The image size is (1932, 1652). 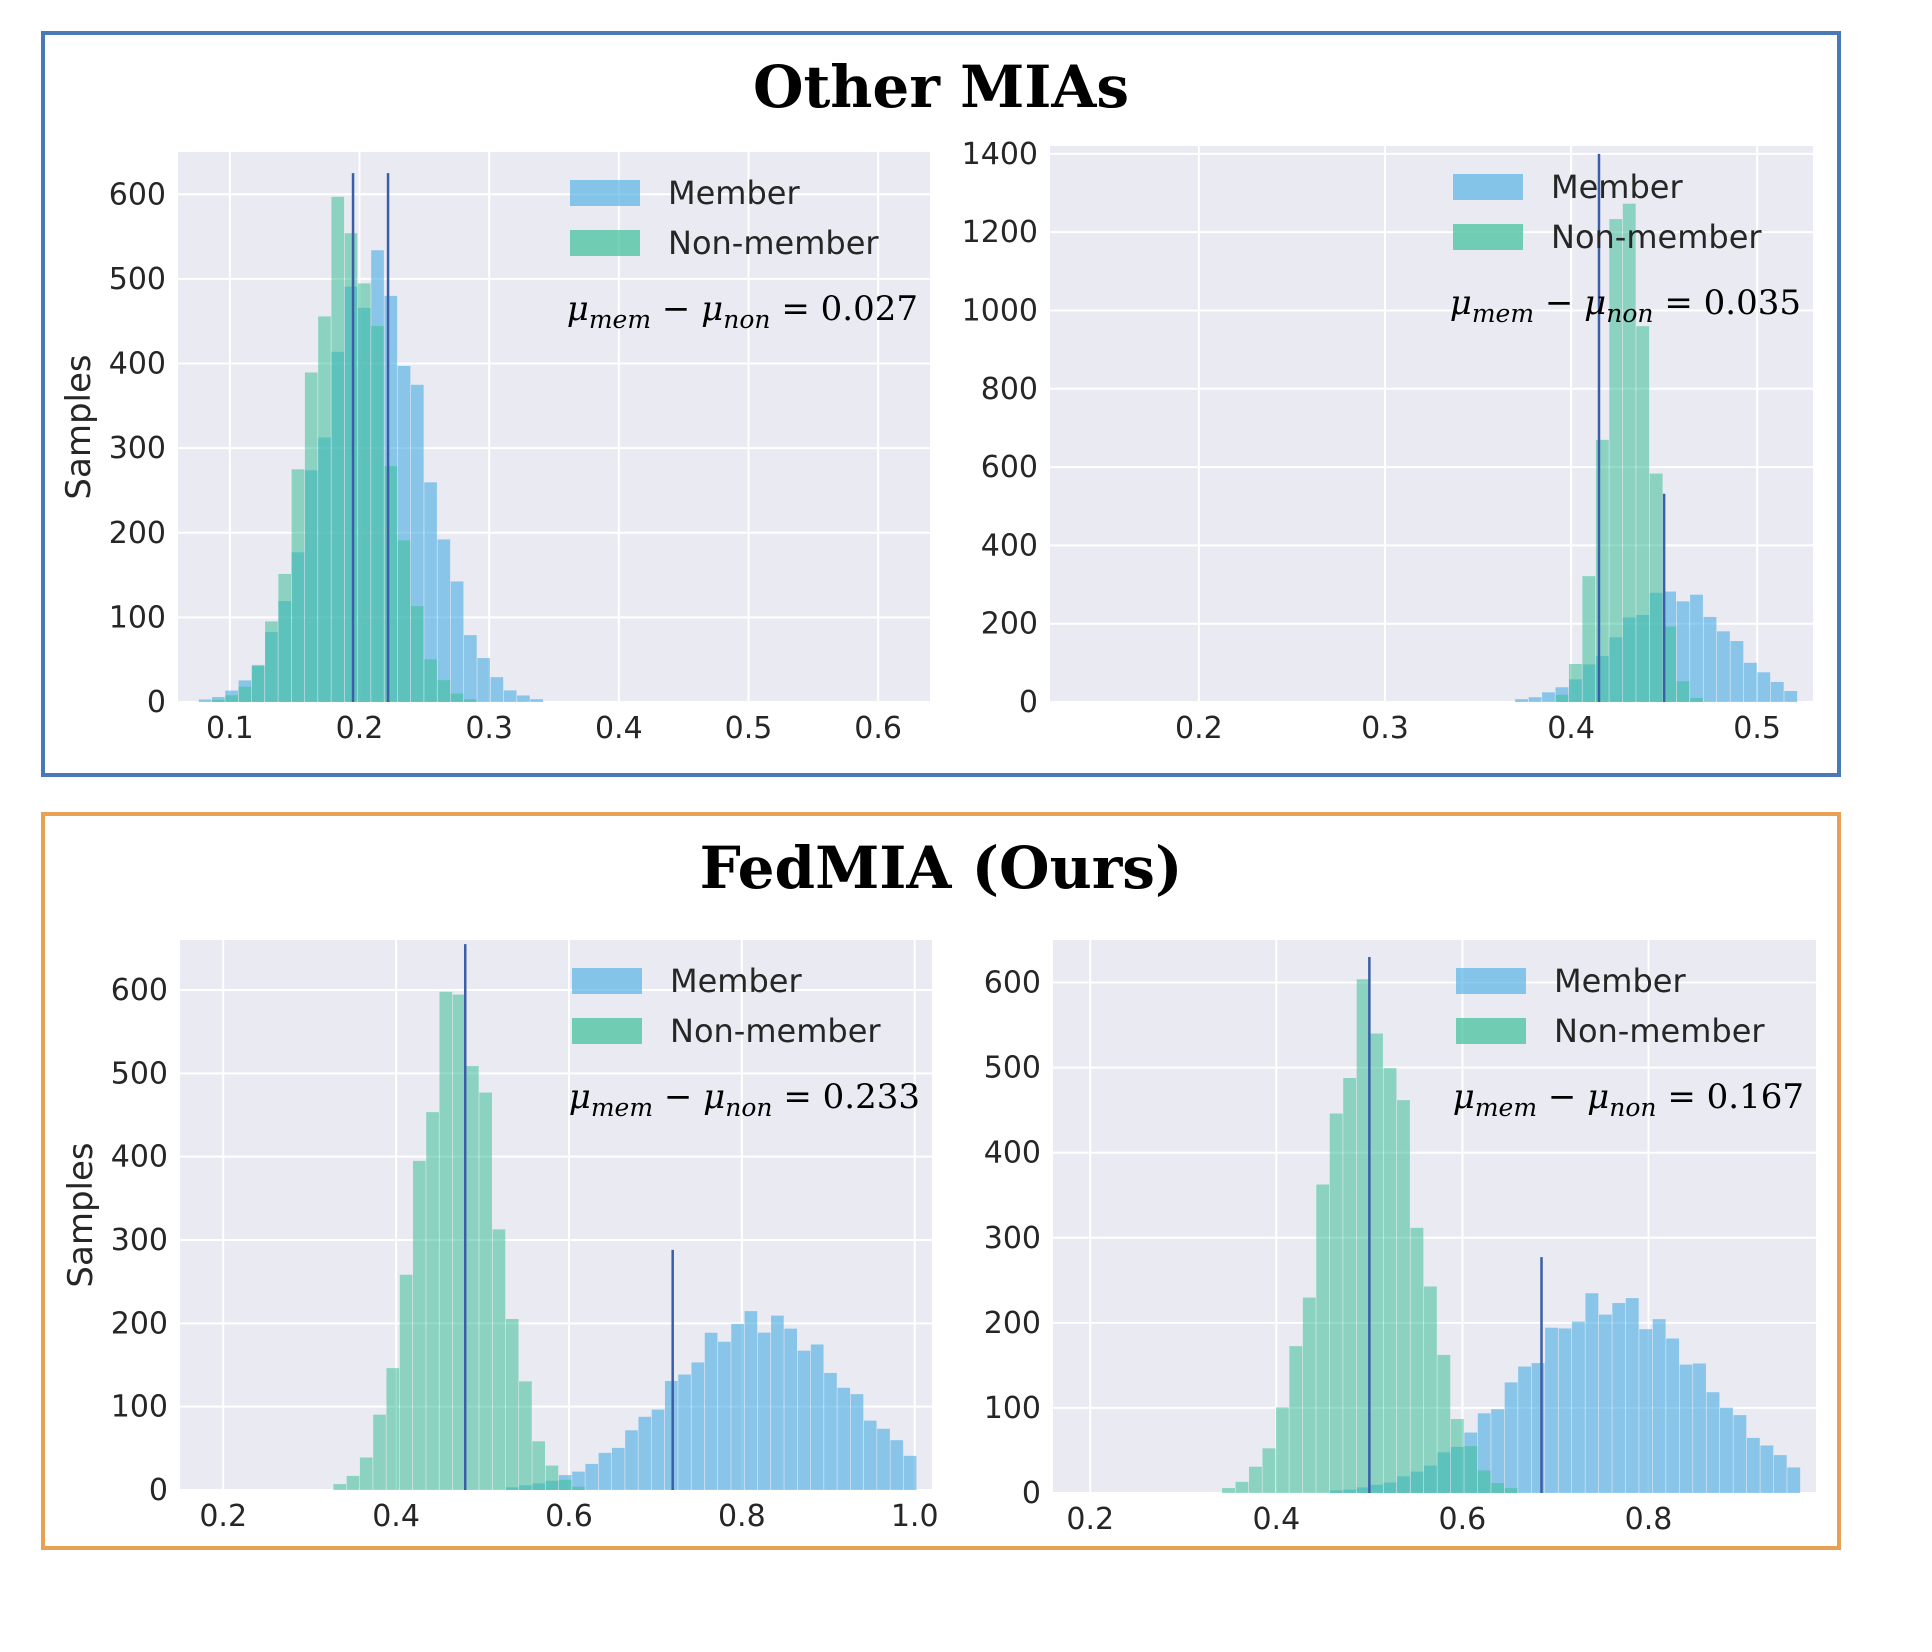 What do you see at coordinates (742, 311) in the screenshot?
I see `mean-difference-annotation: μmem − μnon = 0.027` at bounding box center [742, 311].